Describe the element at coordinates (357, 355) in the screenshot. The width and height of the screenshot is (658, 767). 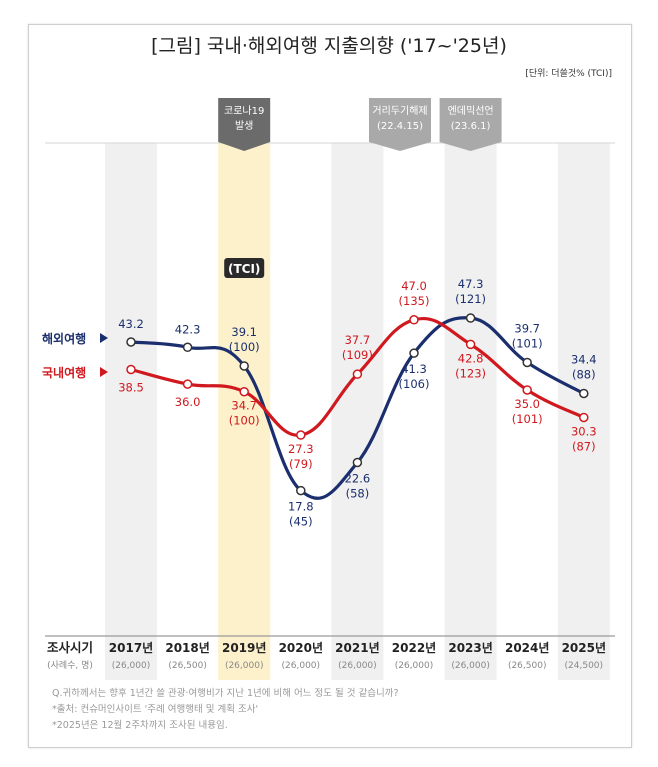
I see `tci-label: (109)` at that location.